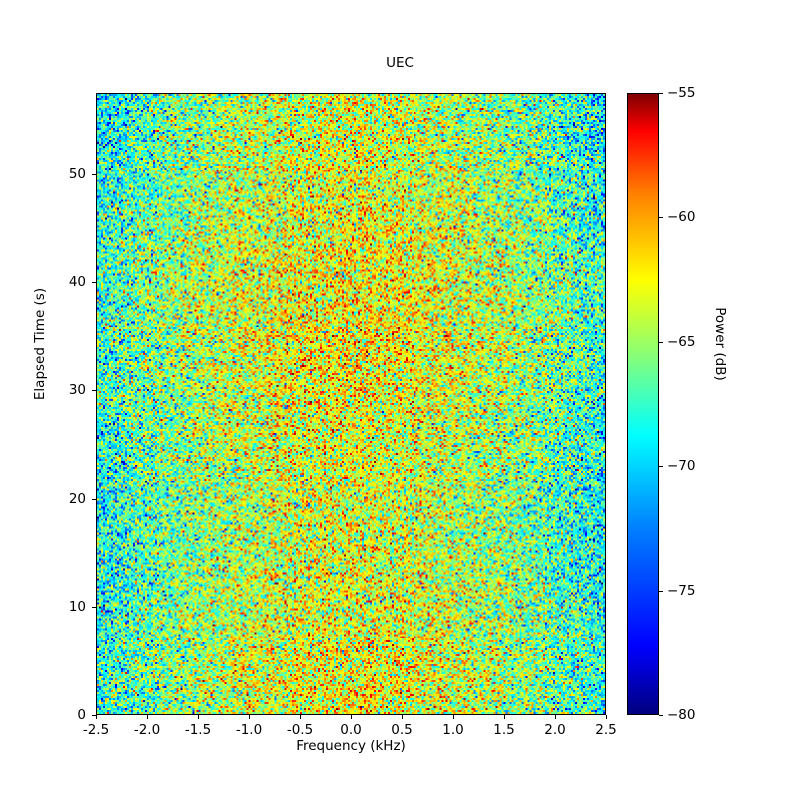 The width and height of the screenshot is (800, 800). Describe the element at coordinates (351, 746) in the screenshot. I see `x-axis-label: Frequency (kHz)` at that location.